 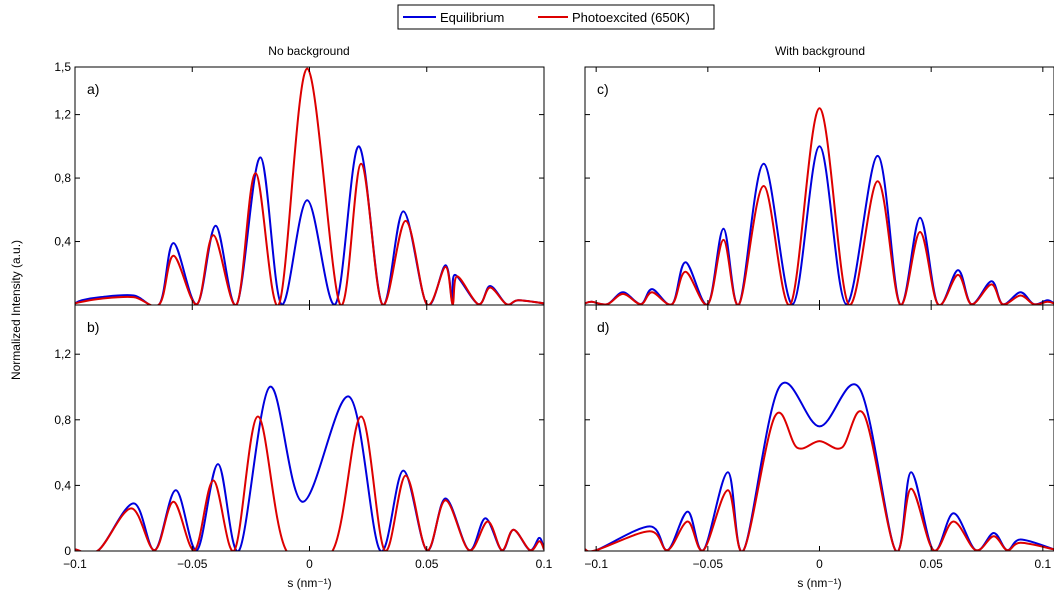 I want to click on panel-label: b), so click(x=93, y=327).